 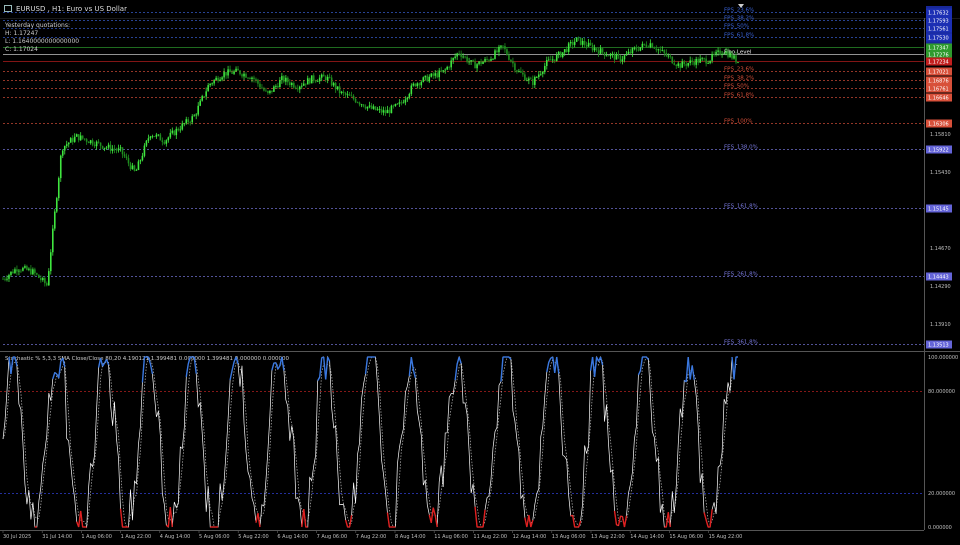 I want to click on price-tag-label: 1.16306, so click(x=938, y=125).